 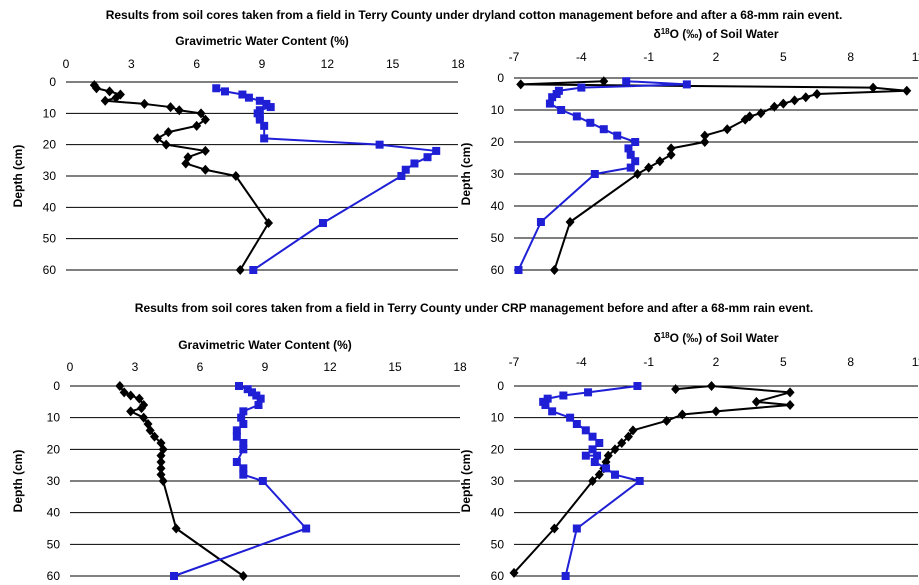 What do you see at coordinates (393, 64) in the screenshot?
I see `x-tick-label: 15` at bounding box center [393, 64].